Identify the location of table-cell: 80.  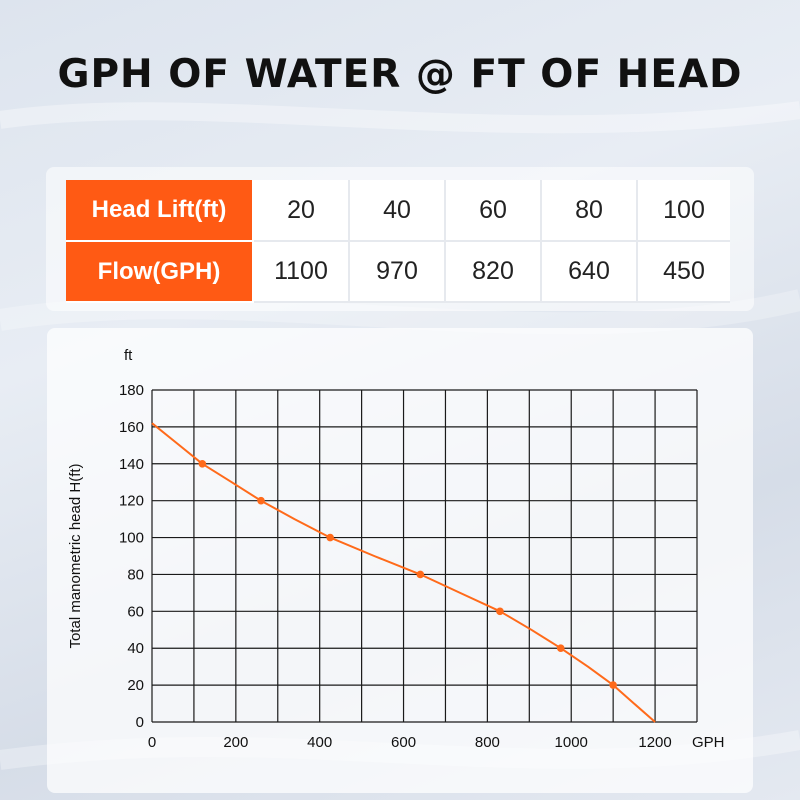
(589, 211).